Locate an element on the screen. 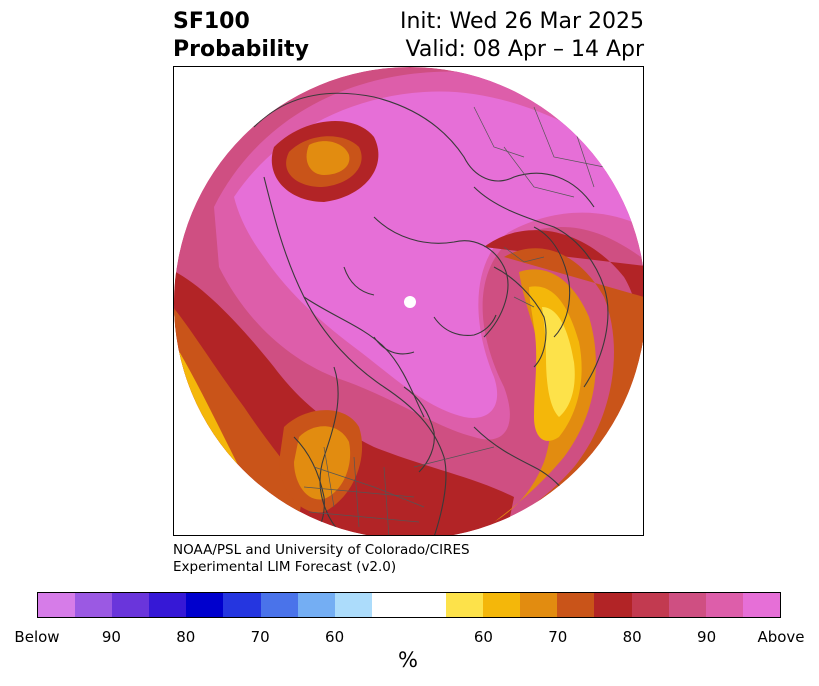  title-type: Probability is located at coordinates (241, 49).